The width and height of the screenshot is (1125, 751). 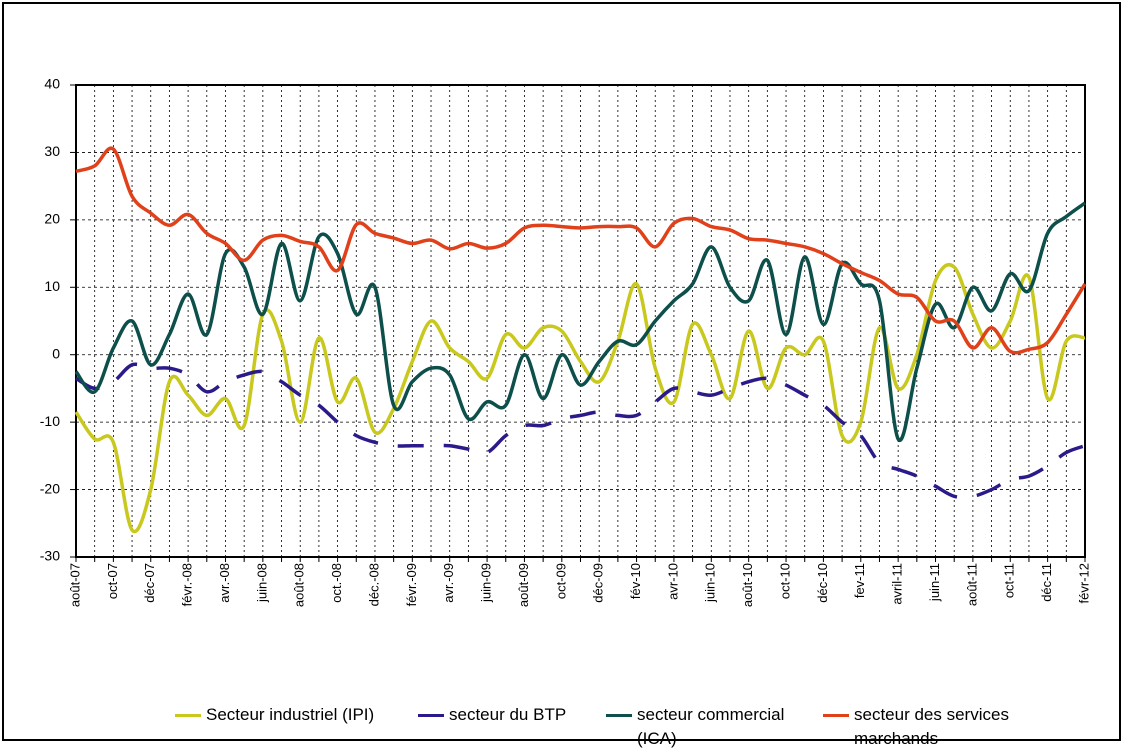 I want to click on legend-label: Secteur industriel (IPI), so click(x=290, y=714).